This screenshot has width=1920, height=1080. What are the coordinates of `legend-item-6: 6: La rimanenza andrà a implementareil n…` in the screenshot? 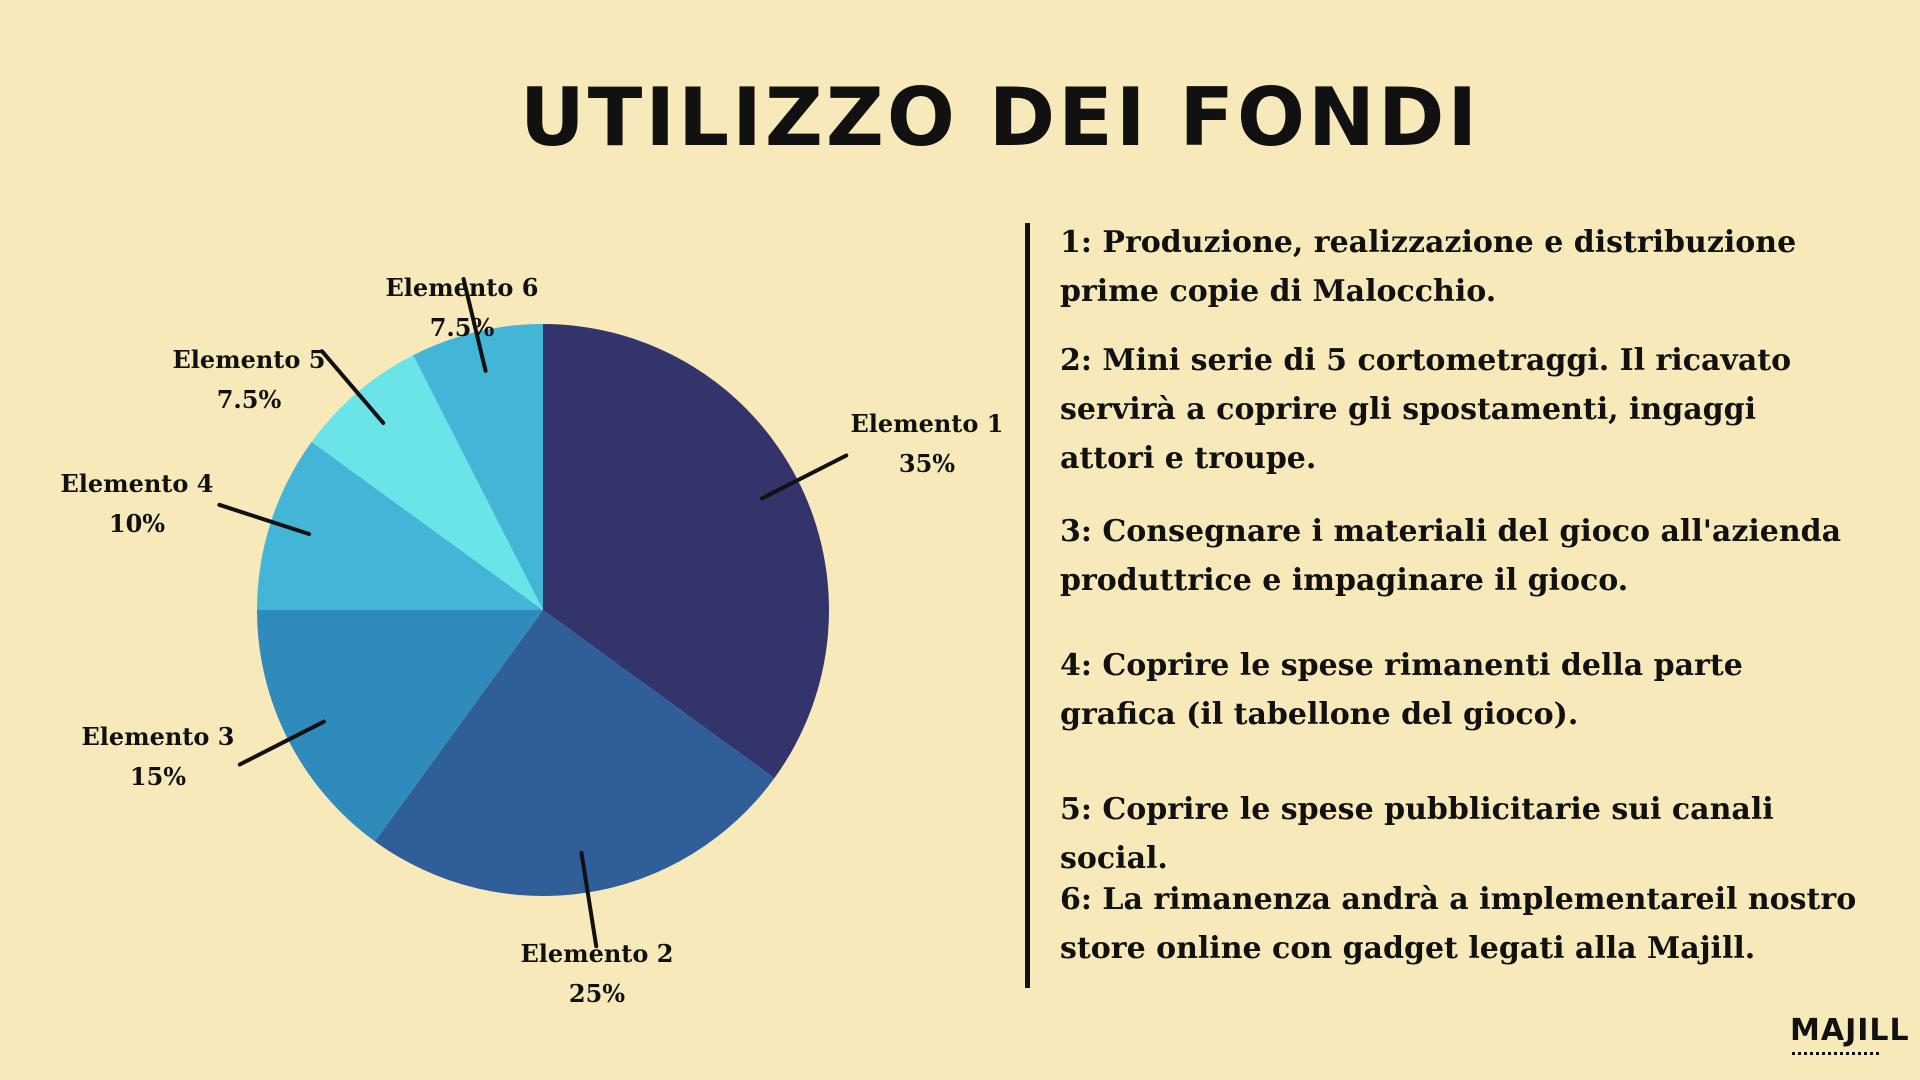 It's located at (1458, 924).